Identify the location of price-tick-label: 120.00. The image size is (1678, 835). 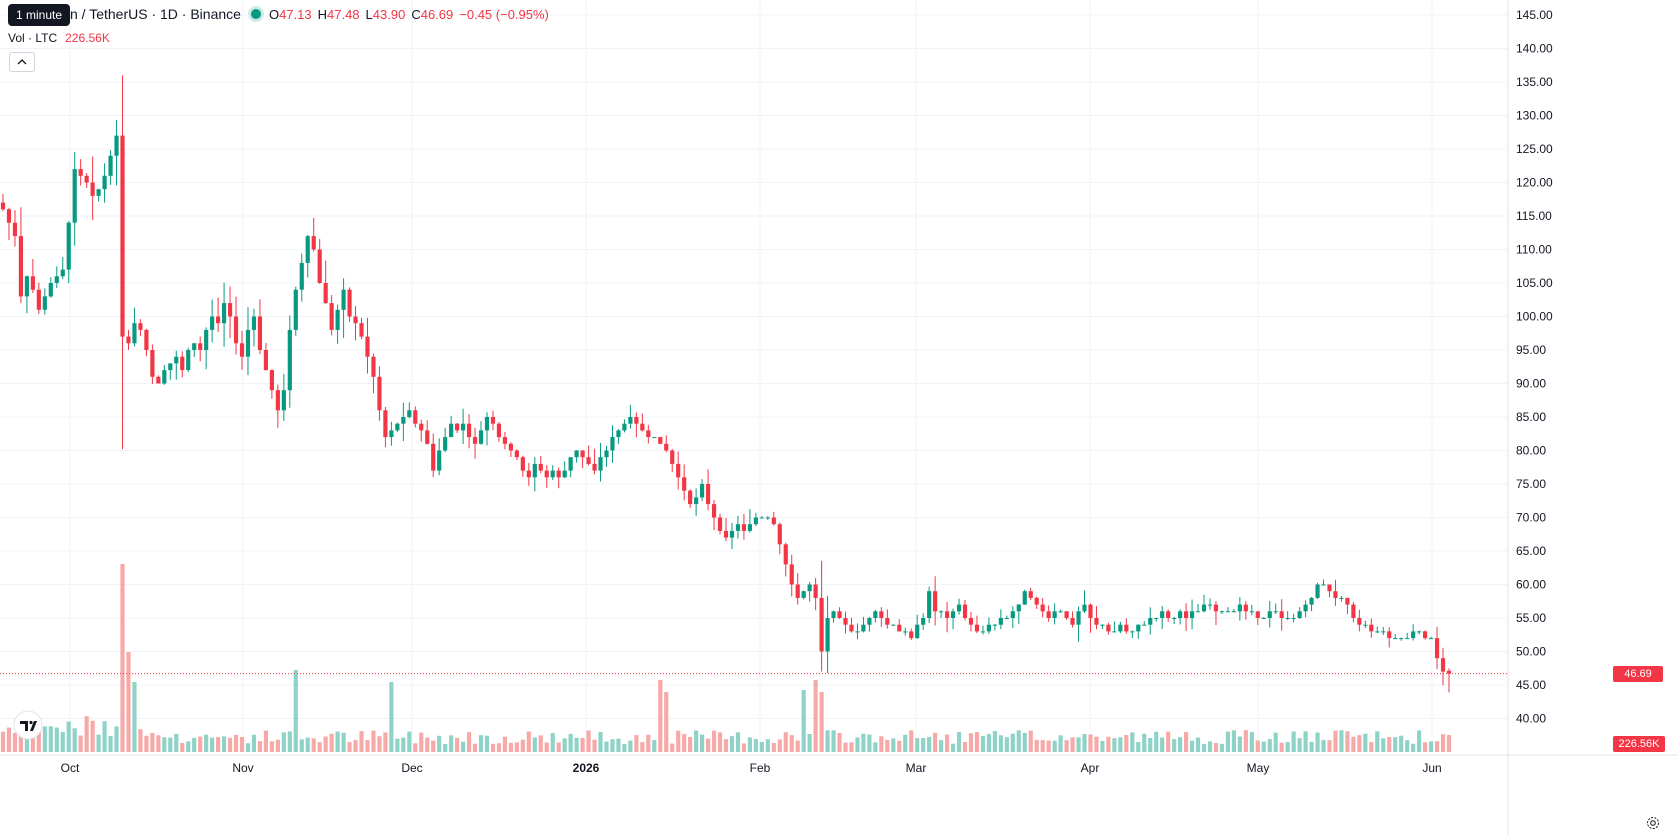
(1534, 183).